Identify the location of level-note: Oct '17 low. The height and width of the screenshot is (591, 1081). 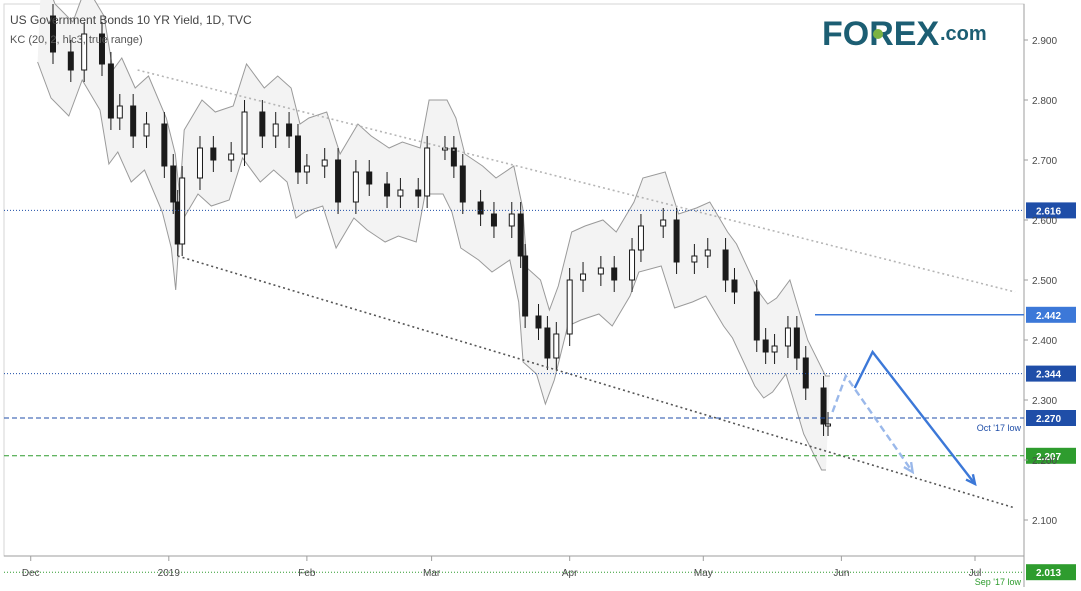
(999, 428).